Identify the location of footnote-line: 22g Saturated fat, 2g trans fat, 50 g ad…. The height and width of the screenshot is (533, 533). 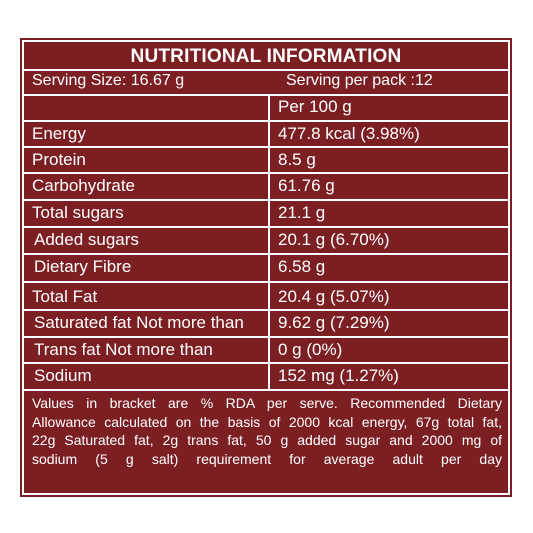
(267, 440).